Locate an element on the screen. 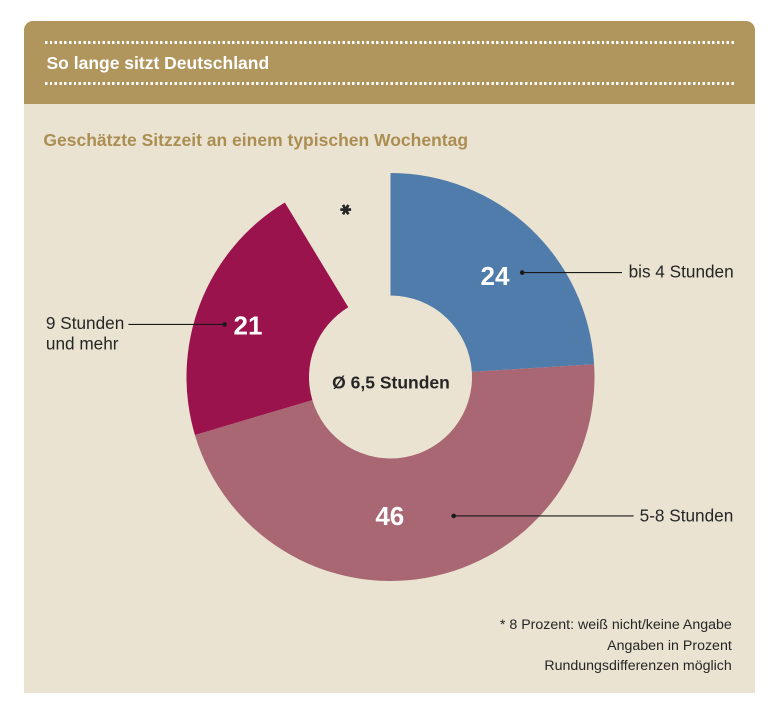 The height and width of the screenshot is (716, 781). svg-text: 46 is located at coordinates (389, 516).